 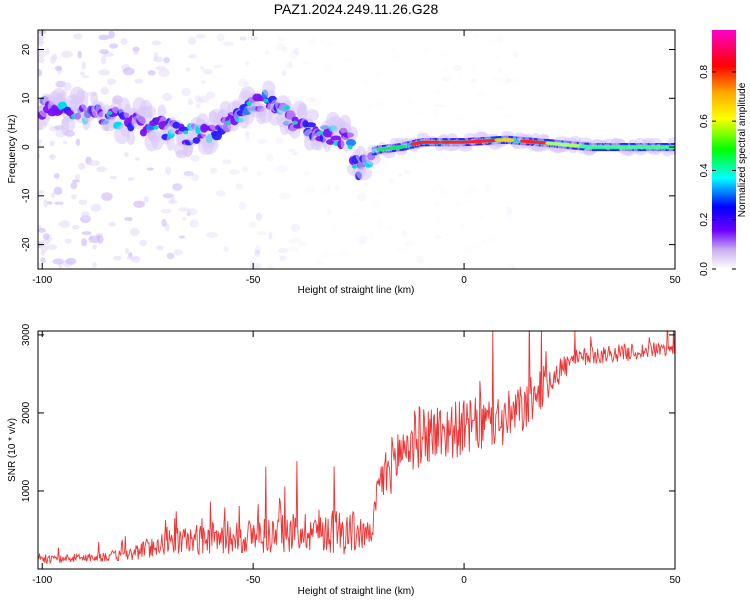 I want to click on x-tick-label: 50, so click(x=675, y=280).